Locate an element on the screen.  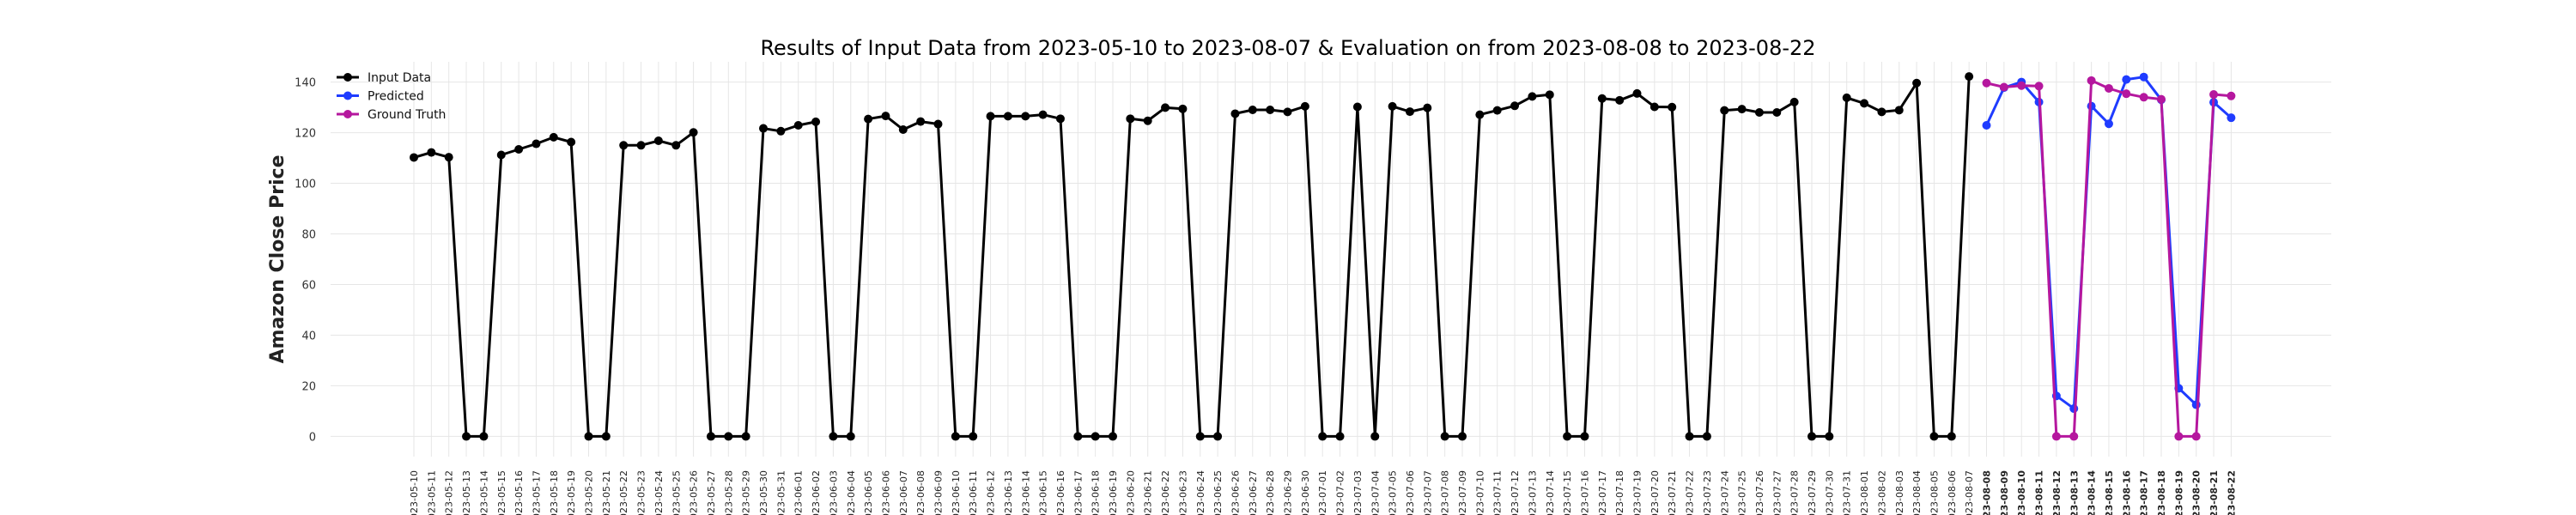
x-tick-label: 2023-05-27 is located at coordinates (711, 492).